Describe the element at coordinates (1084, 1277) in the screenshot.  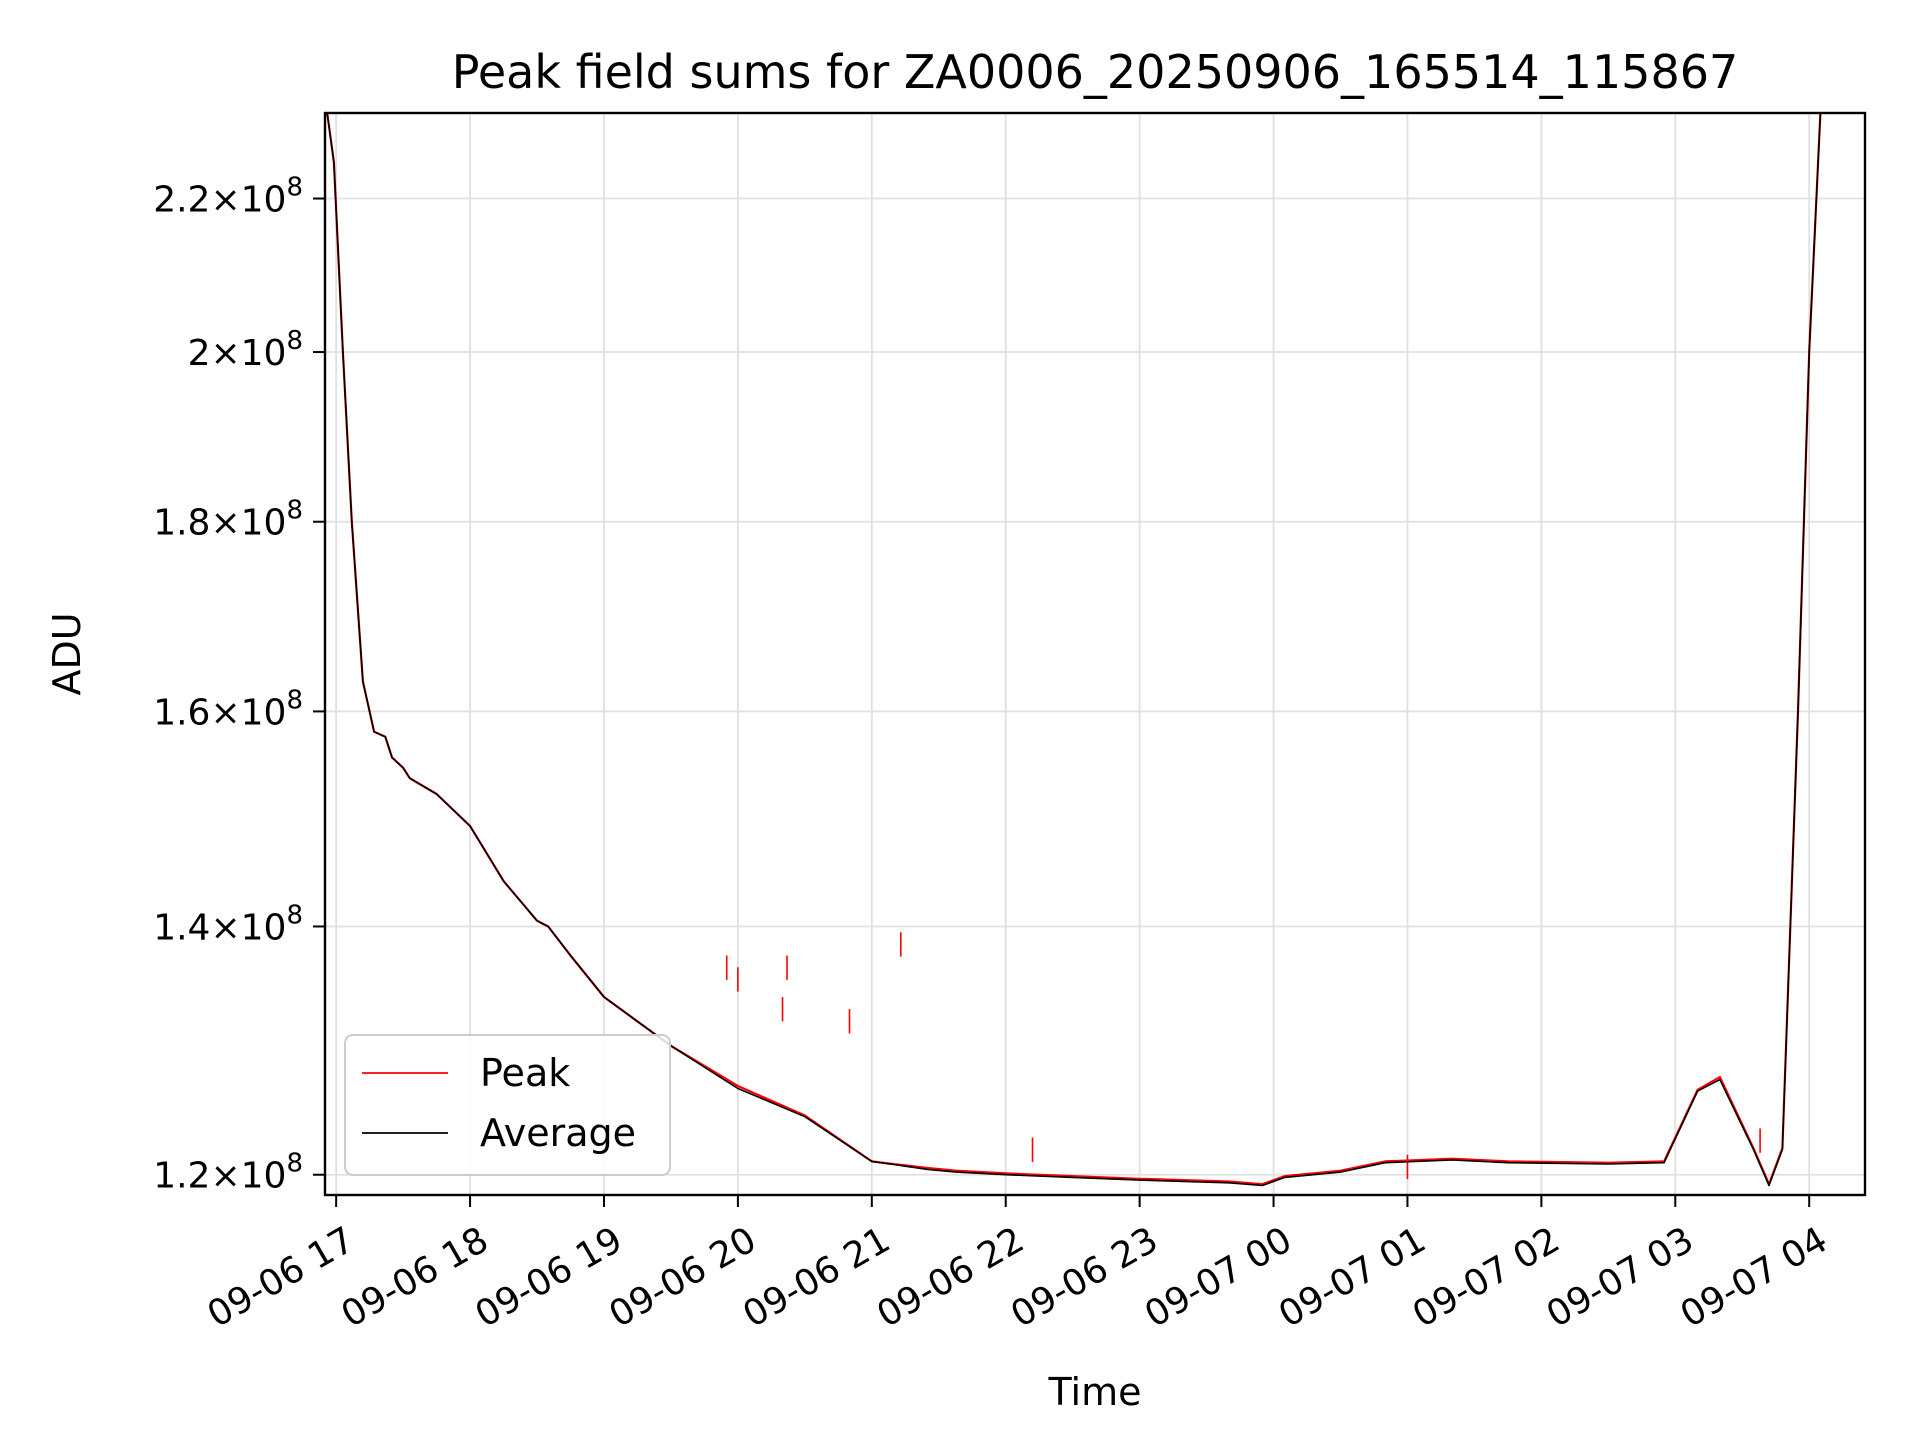
I see `x-tick-label: 09-06 23` at that location.